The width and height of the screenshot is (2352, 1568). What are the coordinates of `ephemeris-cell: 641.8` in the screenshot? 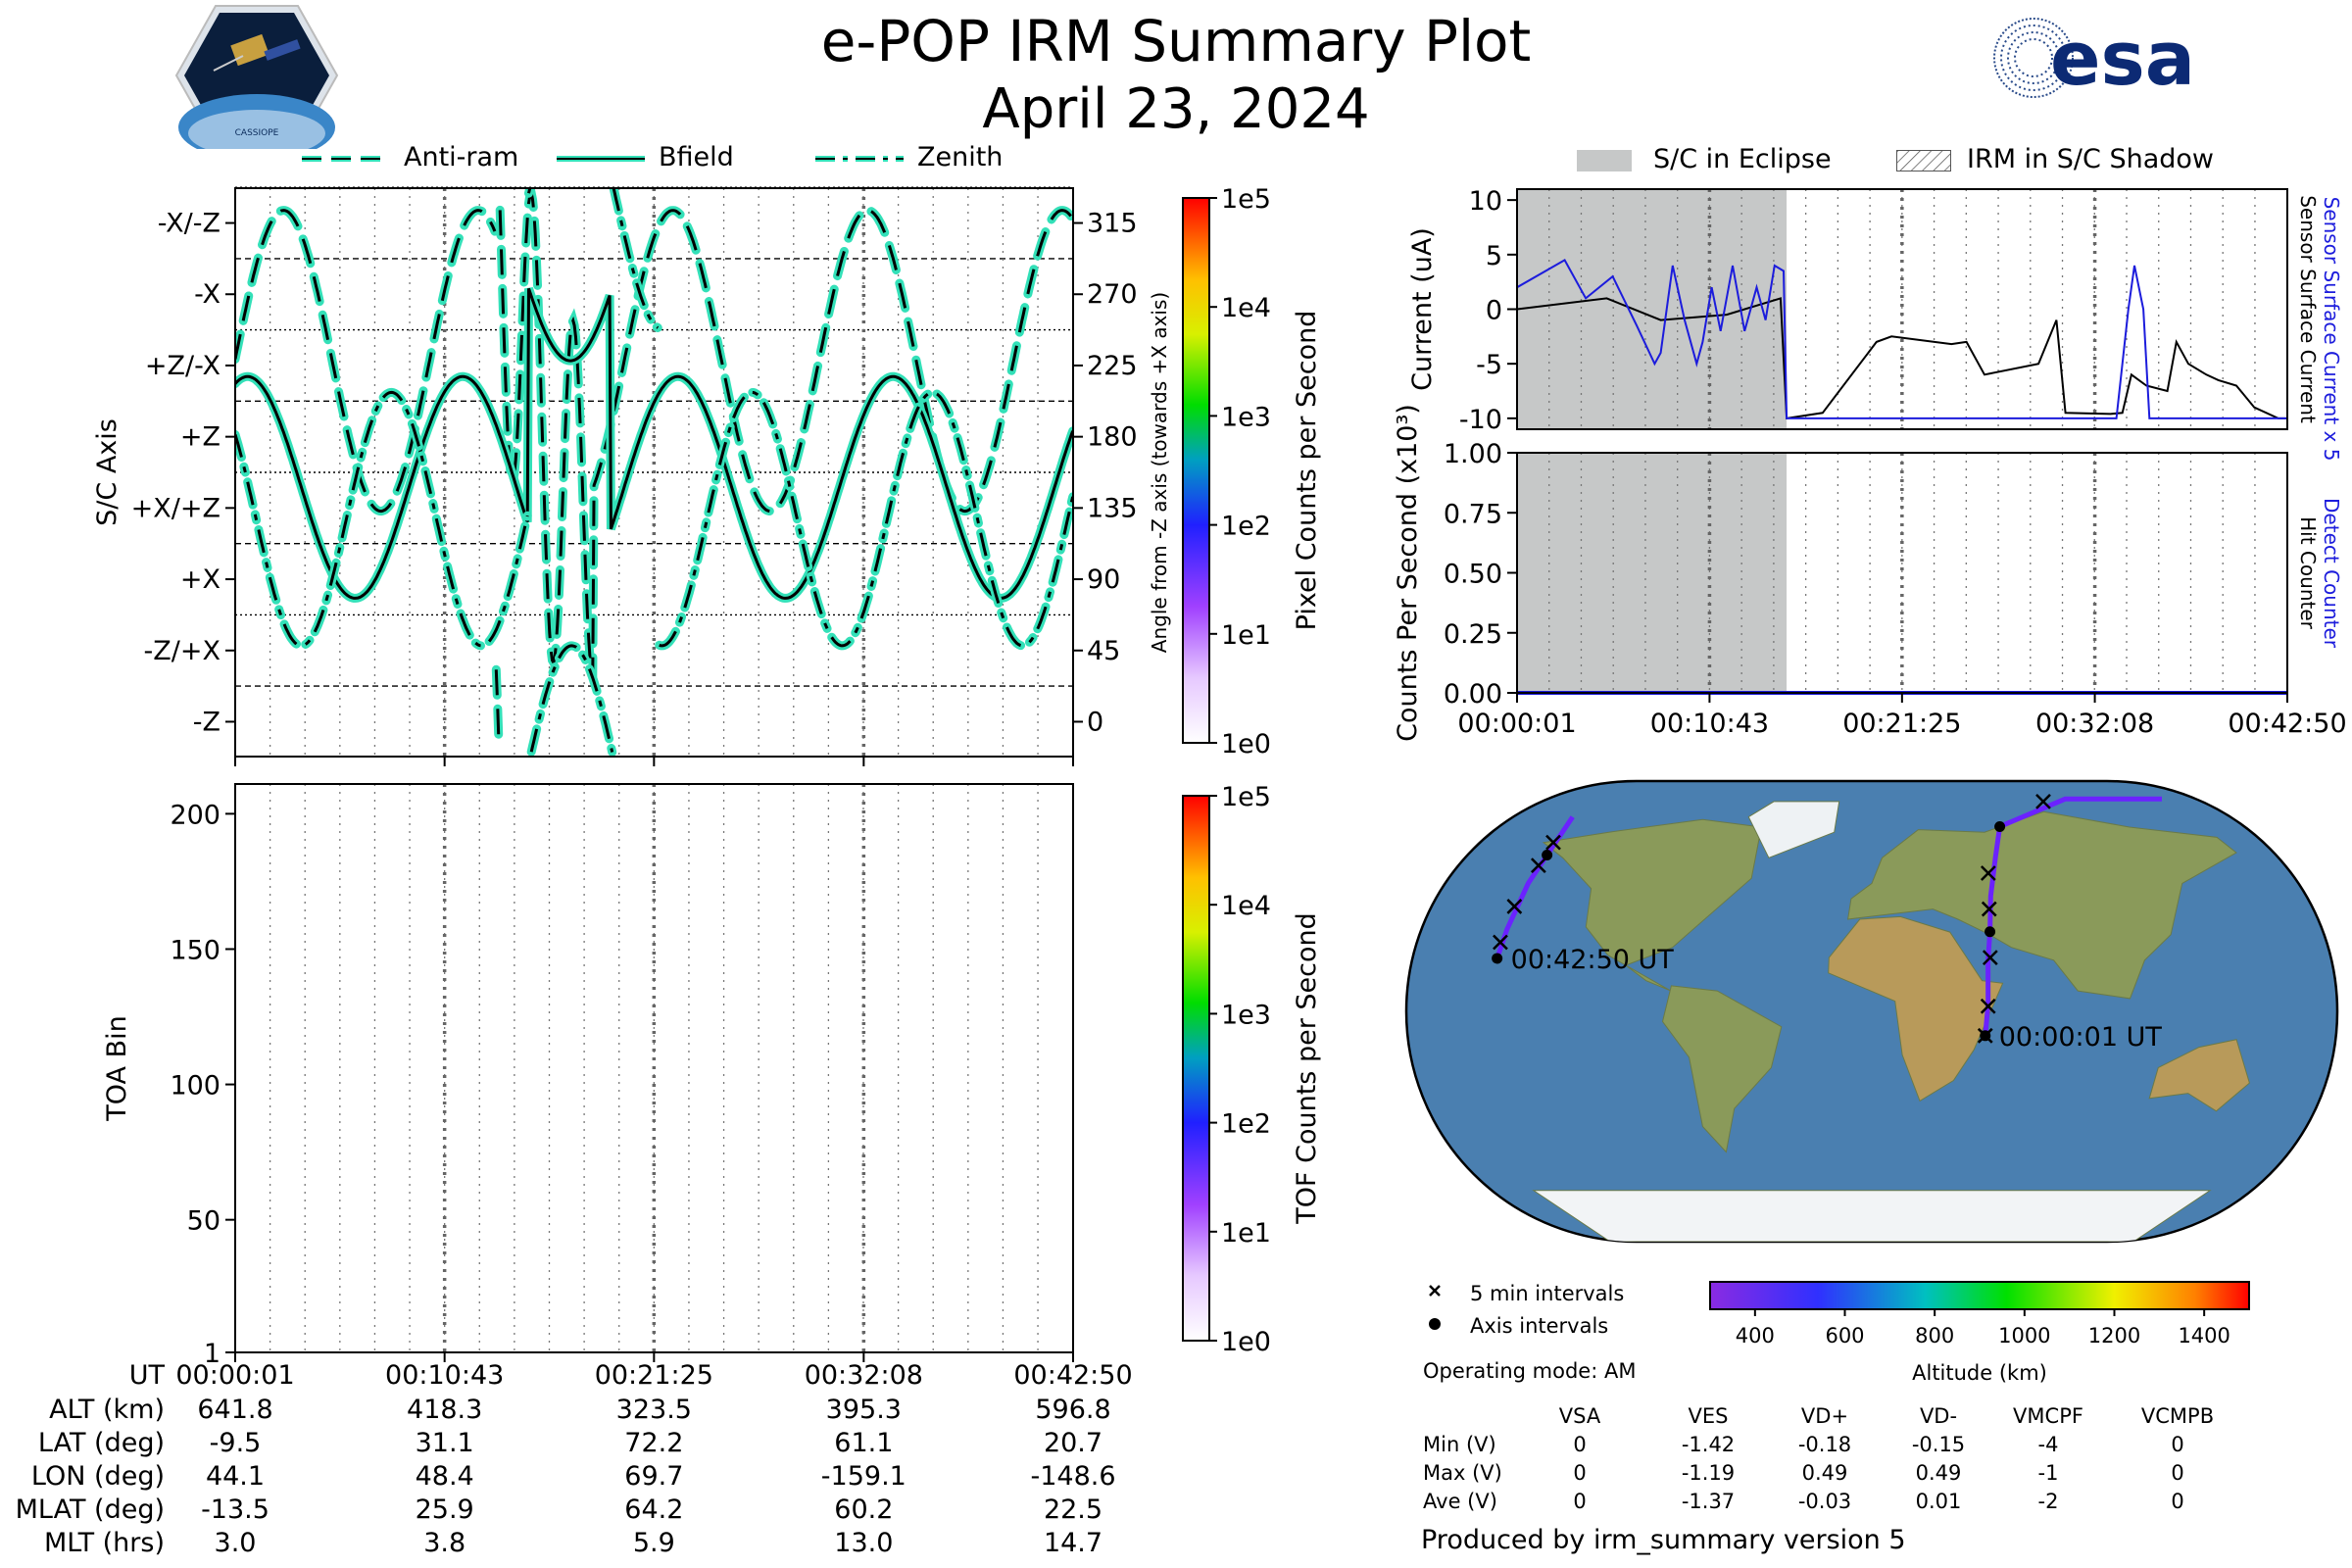 It's located at (234, 1410).